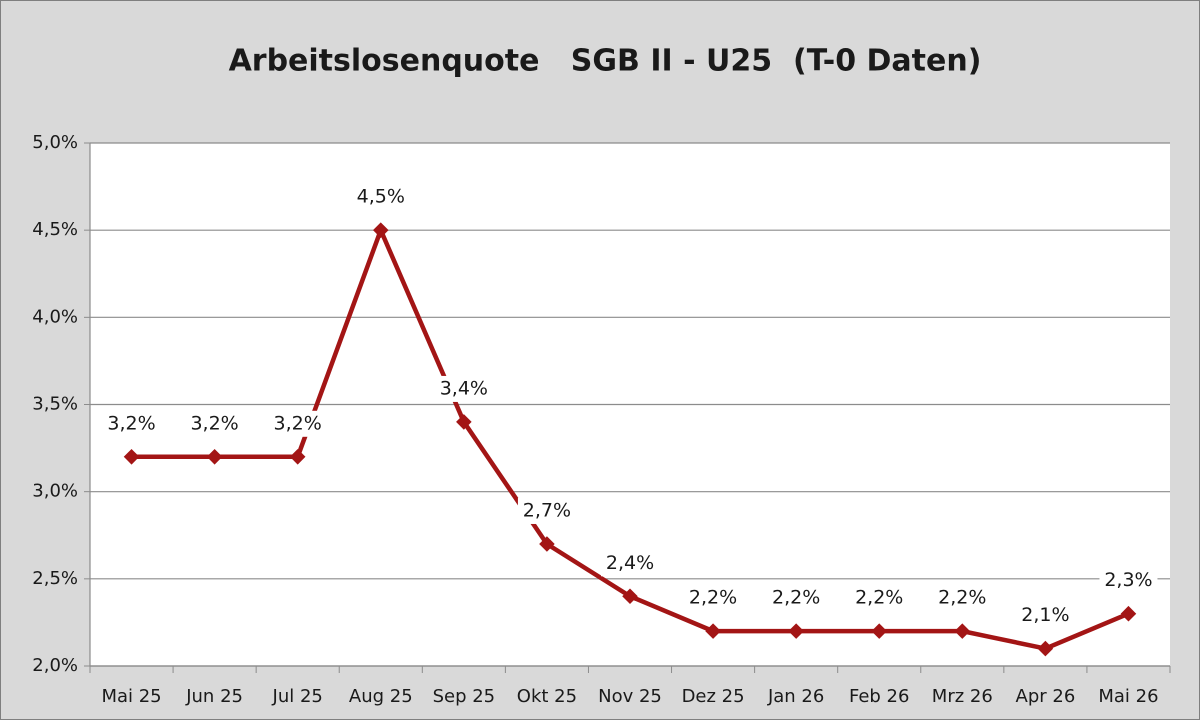 This screenshot has height=720, width=1200. I want to click on x-tick-label: Jan 26, so click(795, 696).